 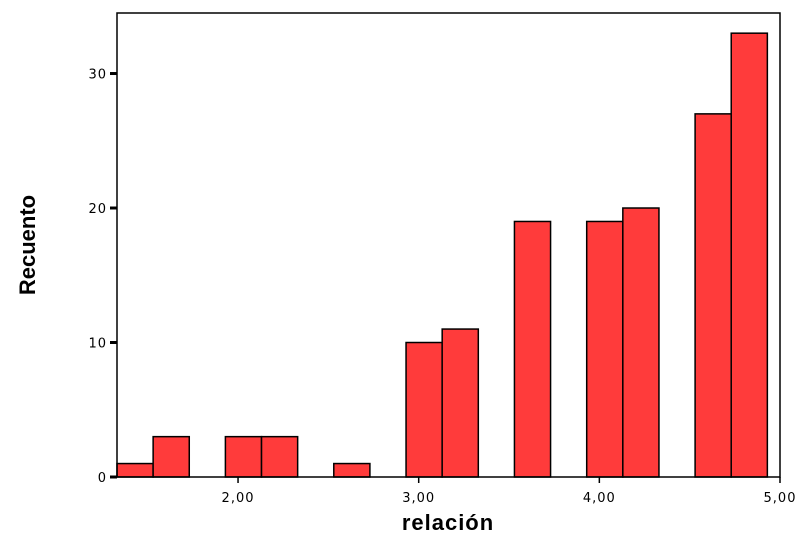 What do you see at coordinates (97, 75) in the screenshot?
I see `y-tick-label: 30` at bounding box center [97, 75].